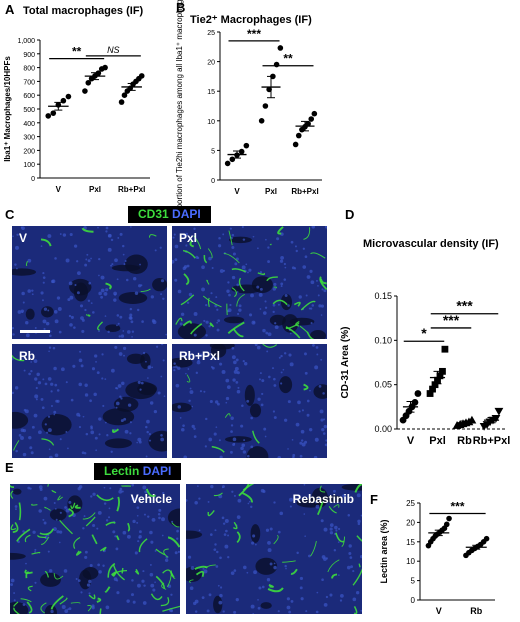 Image resolution: width=520 pixels, height=622 pixels. Describe the element at coordinates (251, 20) in the screenshot. I see `panel-b-title: Tie2⁺ Macrophages (IF)` at that location.